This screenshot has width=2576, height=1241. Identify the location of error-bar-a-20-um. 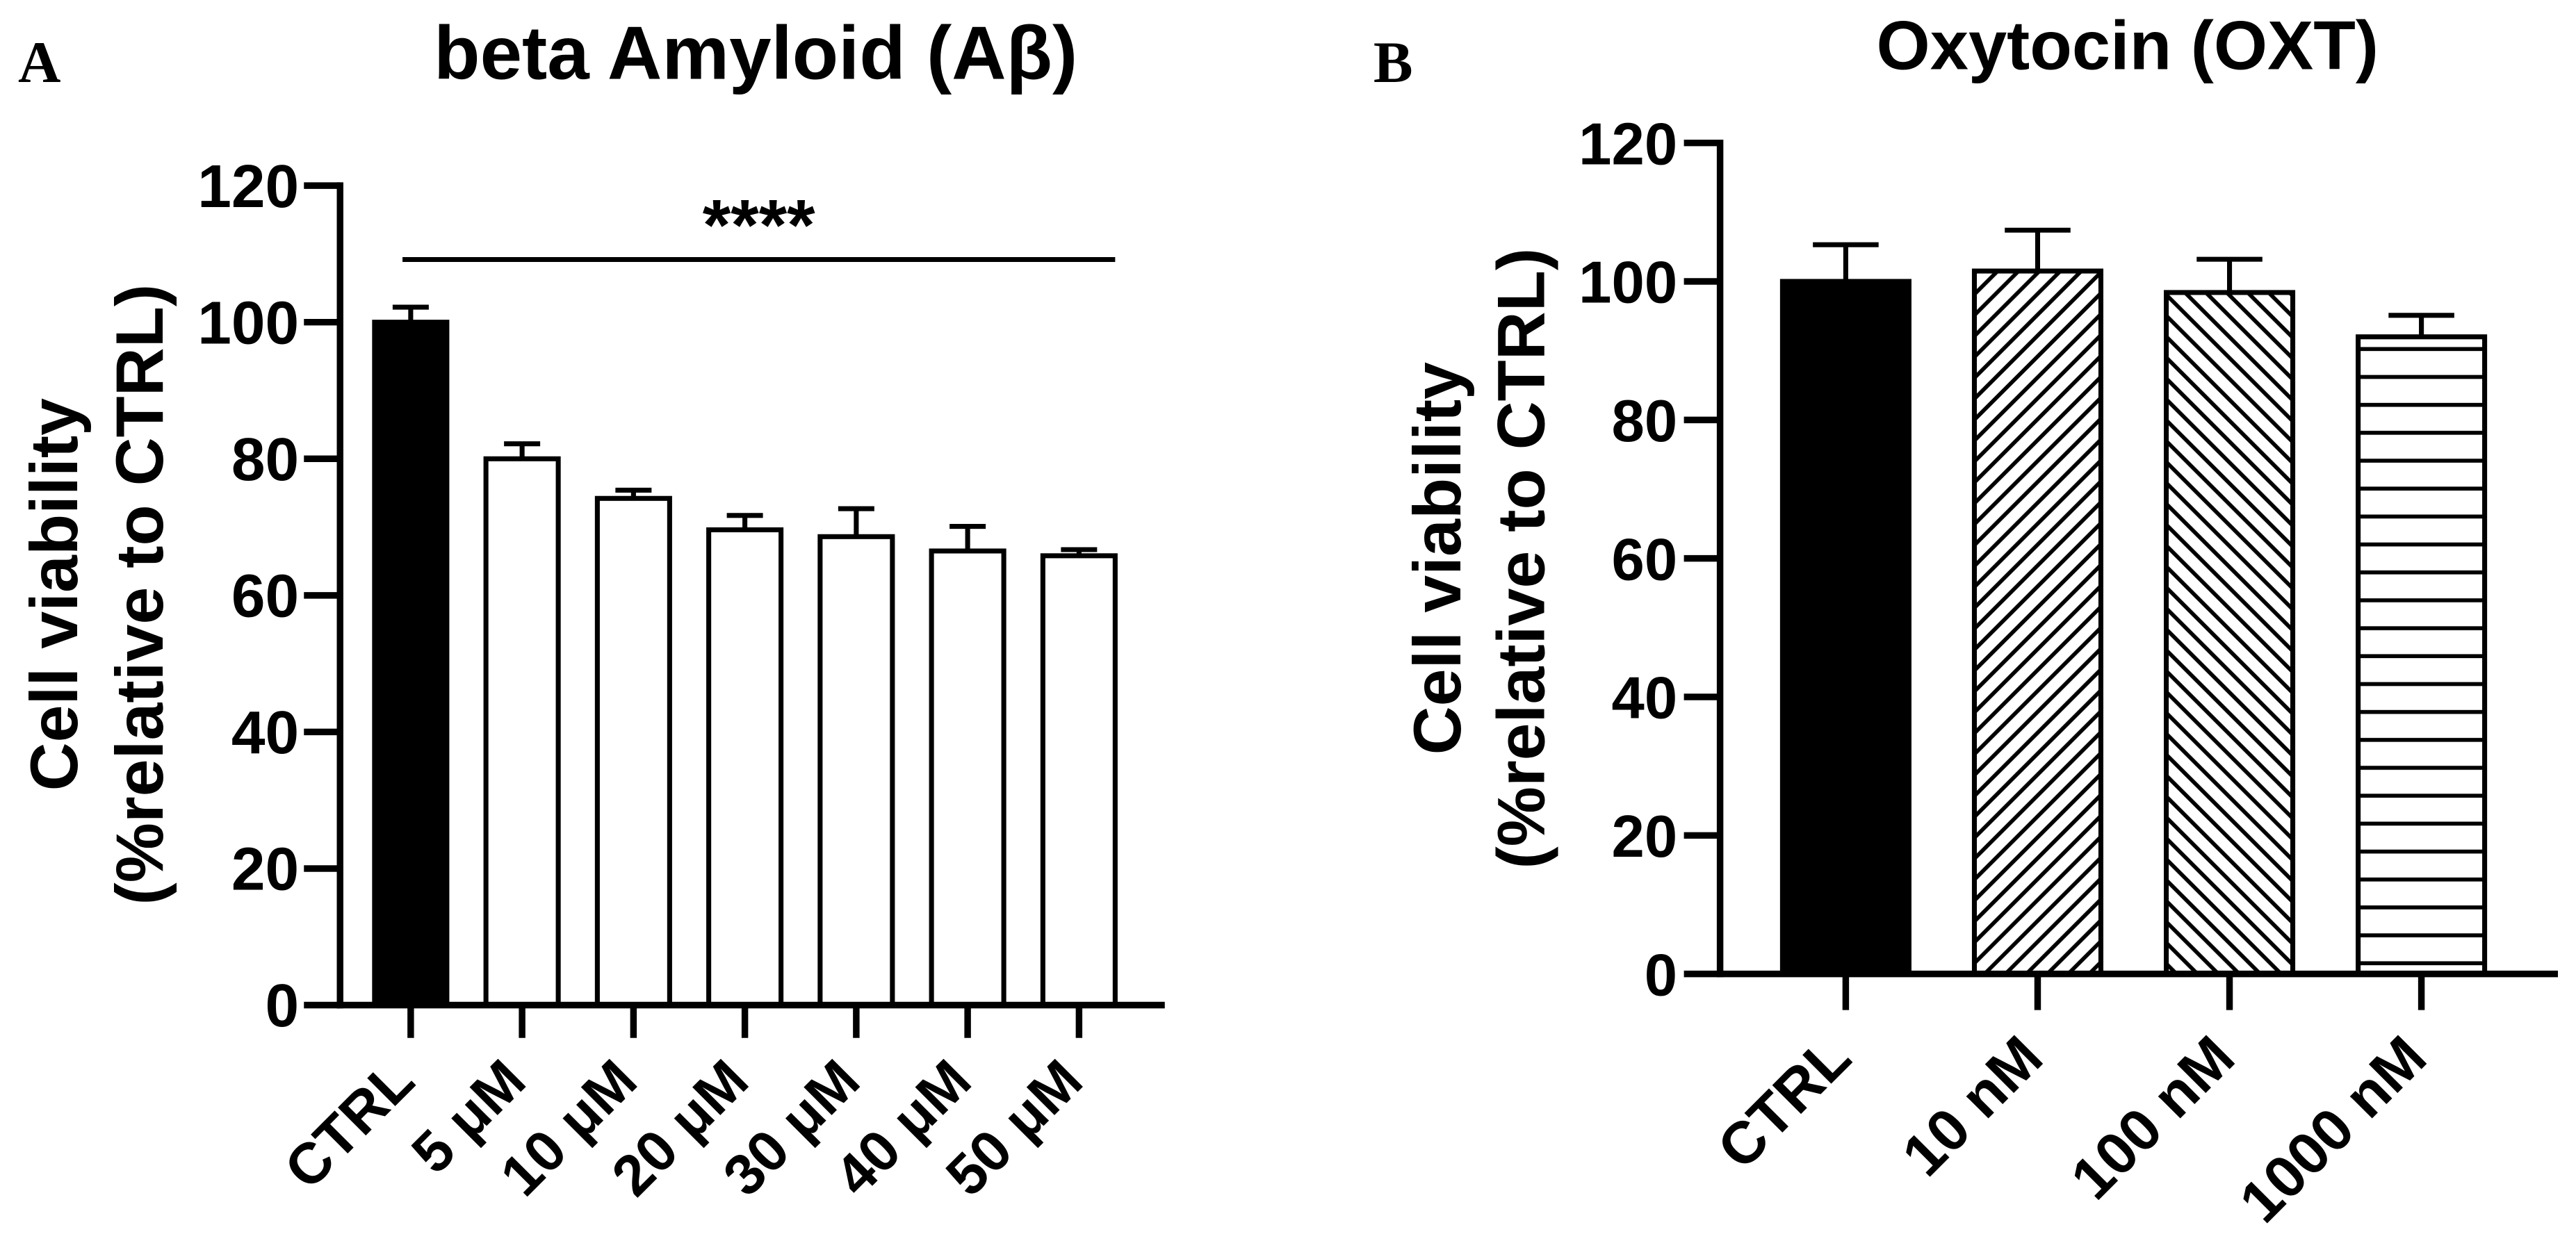
(744, 521).